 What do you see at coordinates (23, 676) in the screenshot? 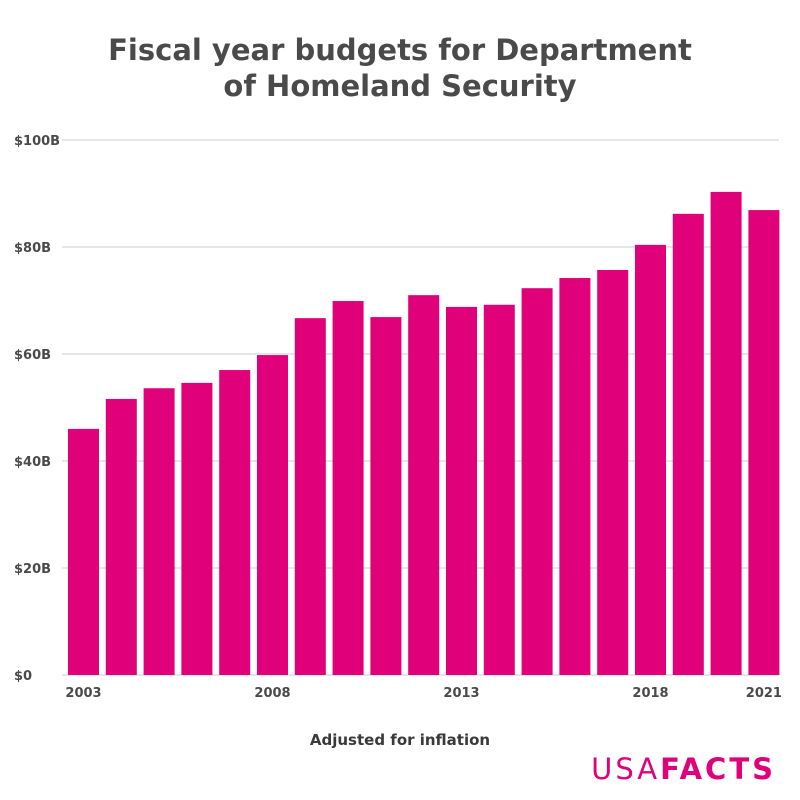
I see `y-tick-label: $0` at bounding box center [23, 676].